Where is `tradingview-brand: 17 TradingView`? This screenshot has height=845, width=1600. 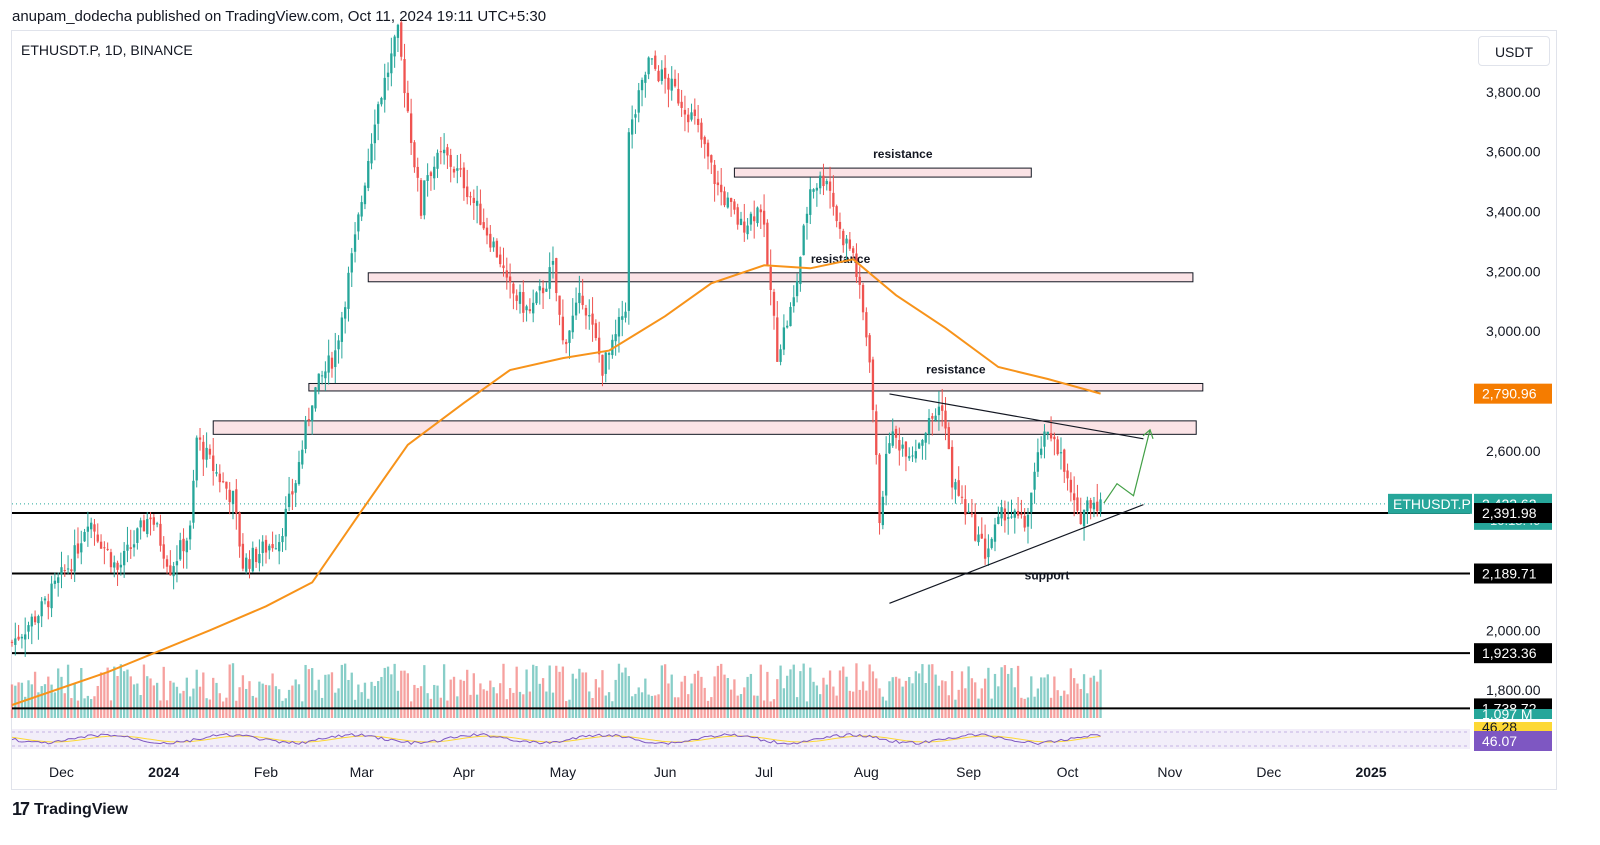
tradingview-brand: 17 TradingView is located at coordinates (70, 809).